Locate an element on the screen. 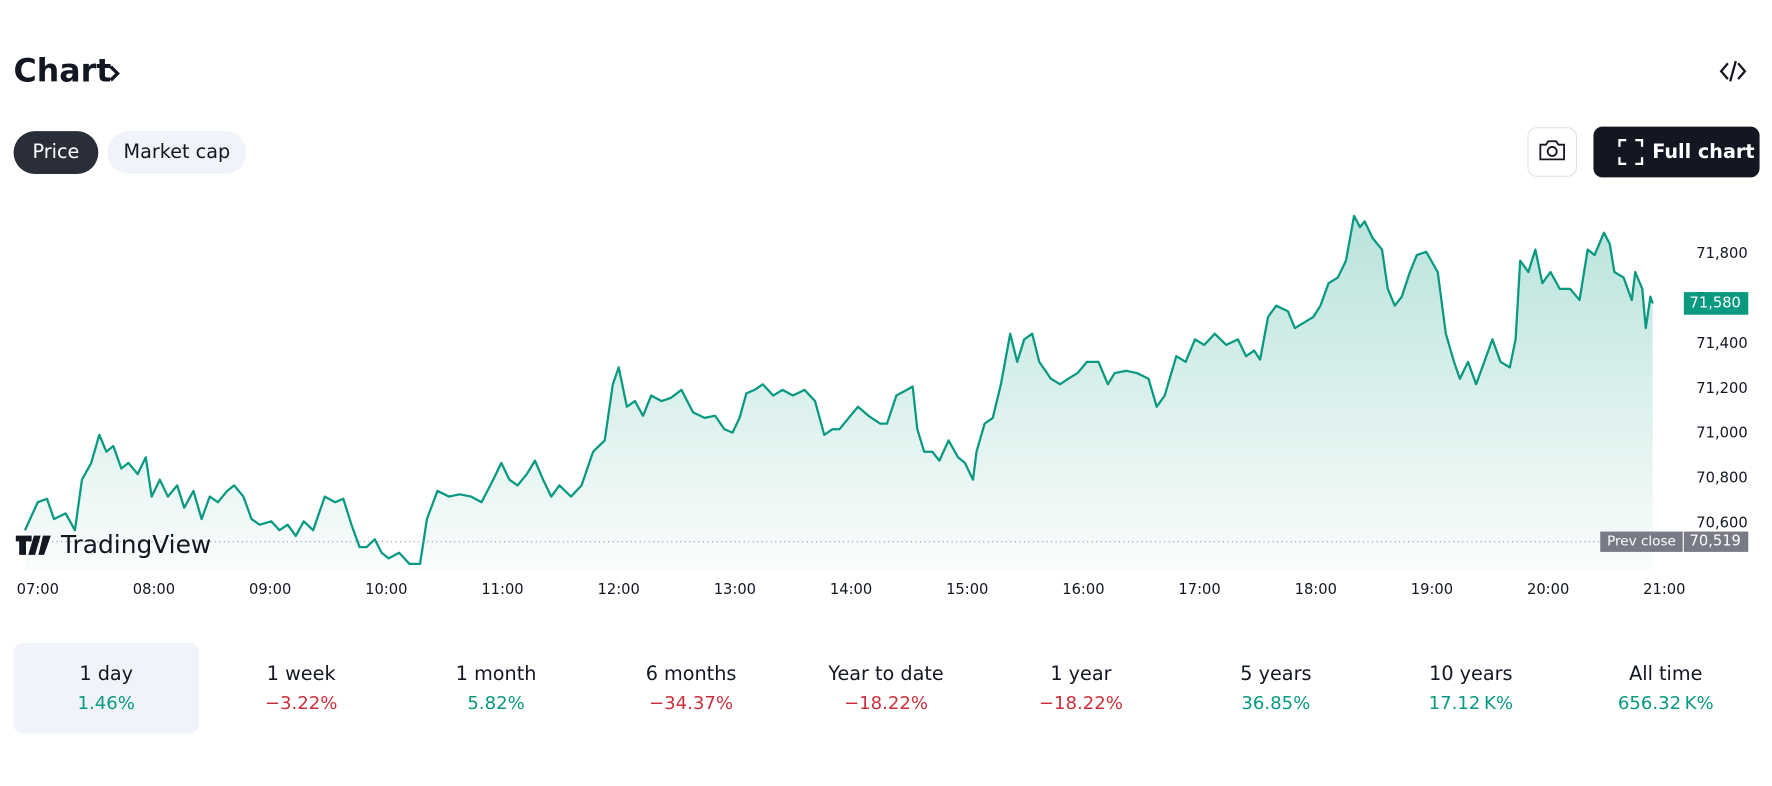  x-tick-label: 21:00 is located at coordinates (1664, 589).